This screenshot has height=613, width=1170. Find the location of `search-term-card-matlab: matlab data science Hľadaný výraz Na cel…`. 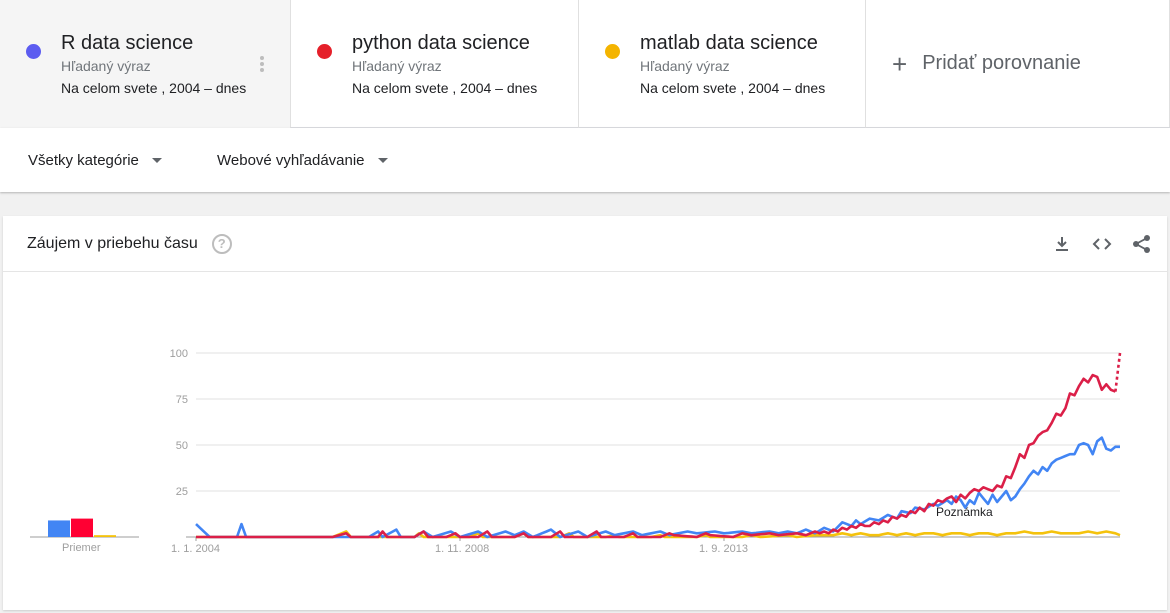

search-term-card-matlab: matlab data science Hľadaný výraz Na cel… is located at coordinates (722, 64).